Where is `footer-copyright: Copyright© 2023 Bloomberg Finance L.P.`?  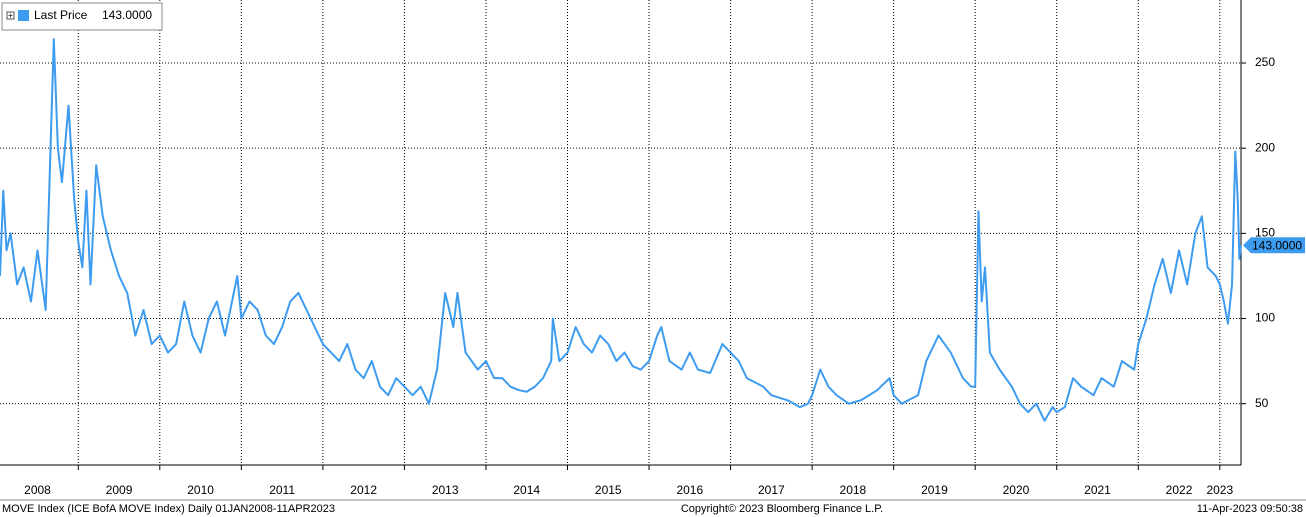
footer-copyright: Copyright© 2023 Bloomberg Finance L.P. is located at coordinates (782, 509).